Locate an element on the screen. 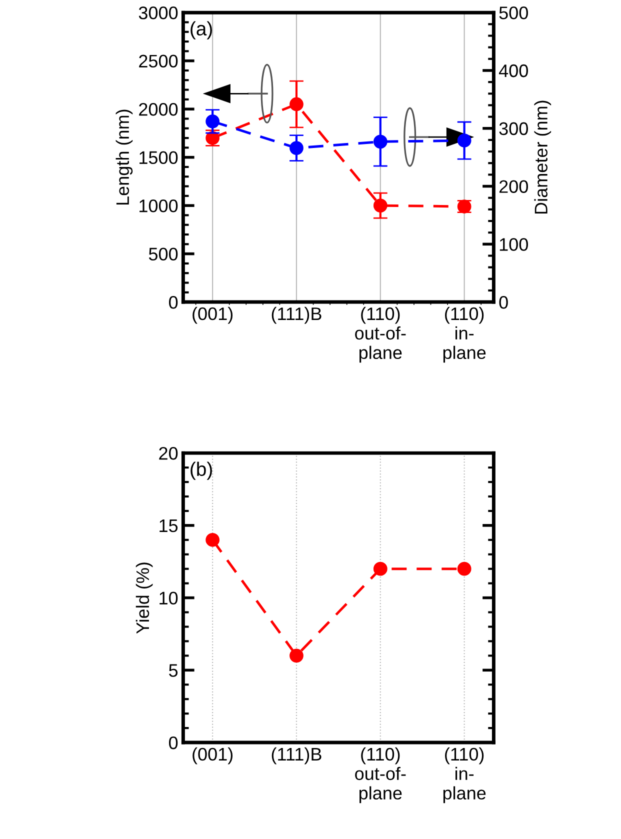  annotation: (b) is located at coordinates (201, 471).